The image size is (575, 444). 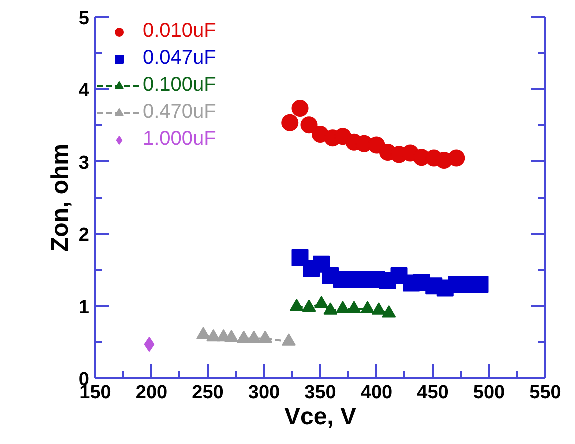 What do you see at coordinates (320, 393) in the screenshot?
I see `x-tick-label: 350` at bounding box center [320, 393].